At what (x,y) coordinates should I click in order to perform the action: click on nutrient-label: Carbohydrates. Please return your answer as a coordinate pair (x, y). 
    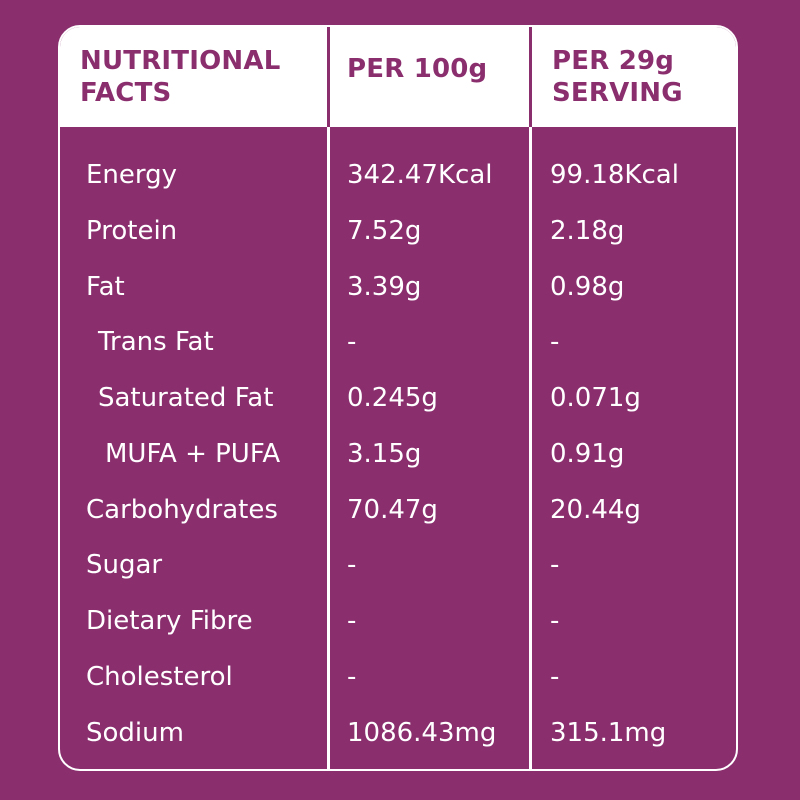
    Looking at the image, I should click on (182, 510).